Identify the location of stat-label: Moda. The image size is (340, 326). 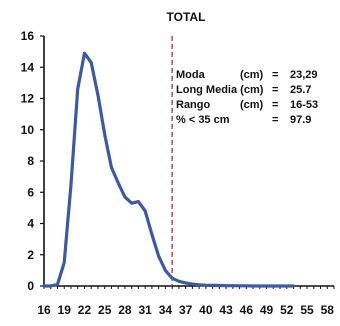
(191, 75).